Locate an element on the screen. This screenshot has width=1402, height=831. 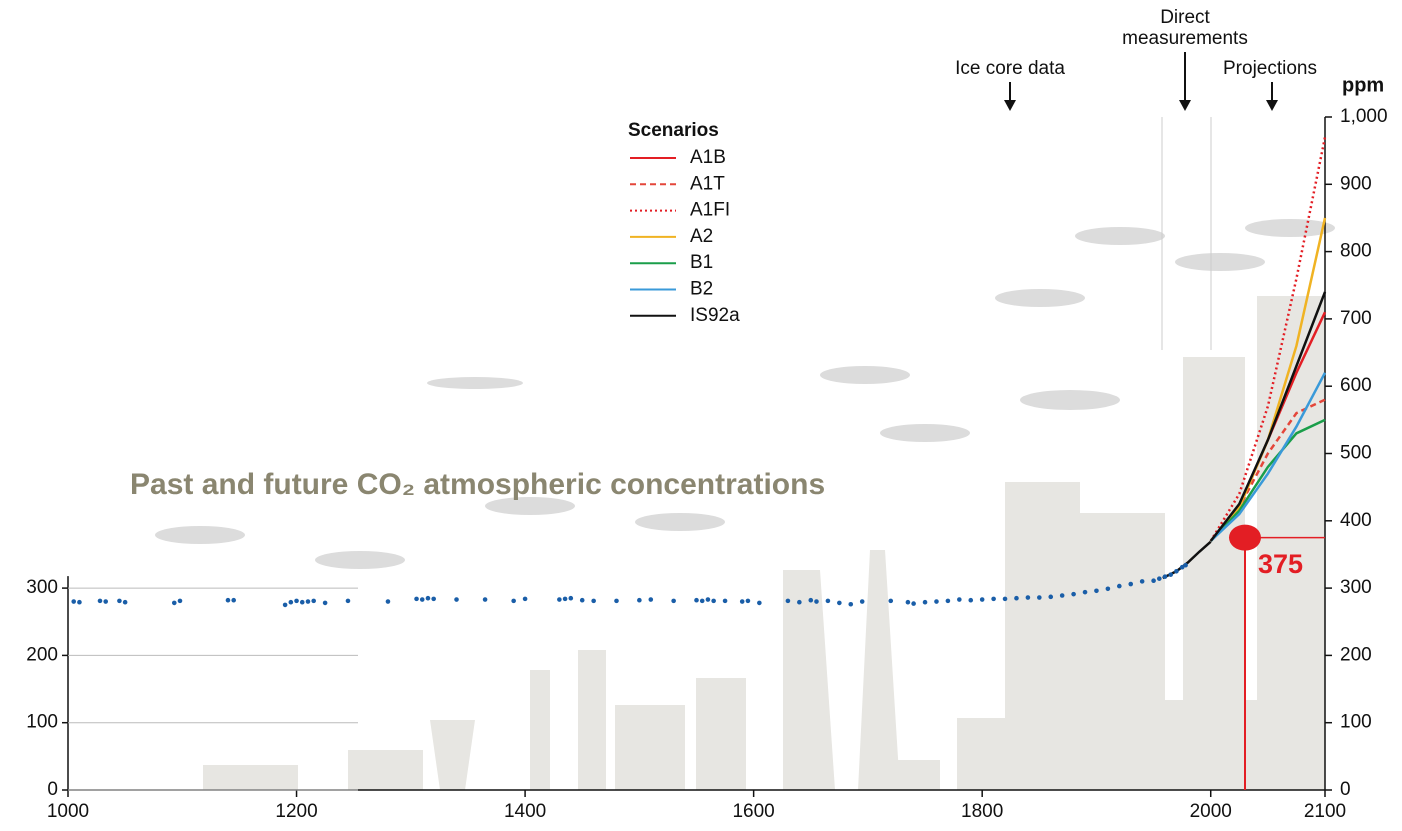
marker is located at coordinates (1245, 537).